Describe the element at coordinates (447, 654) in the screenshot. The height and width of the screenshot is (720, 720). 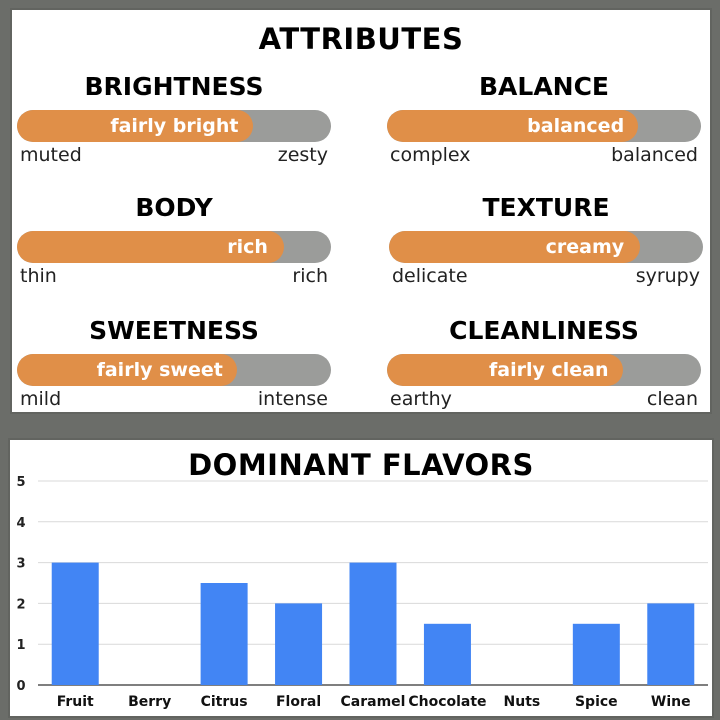
I see `bar-chocolate` at that location.